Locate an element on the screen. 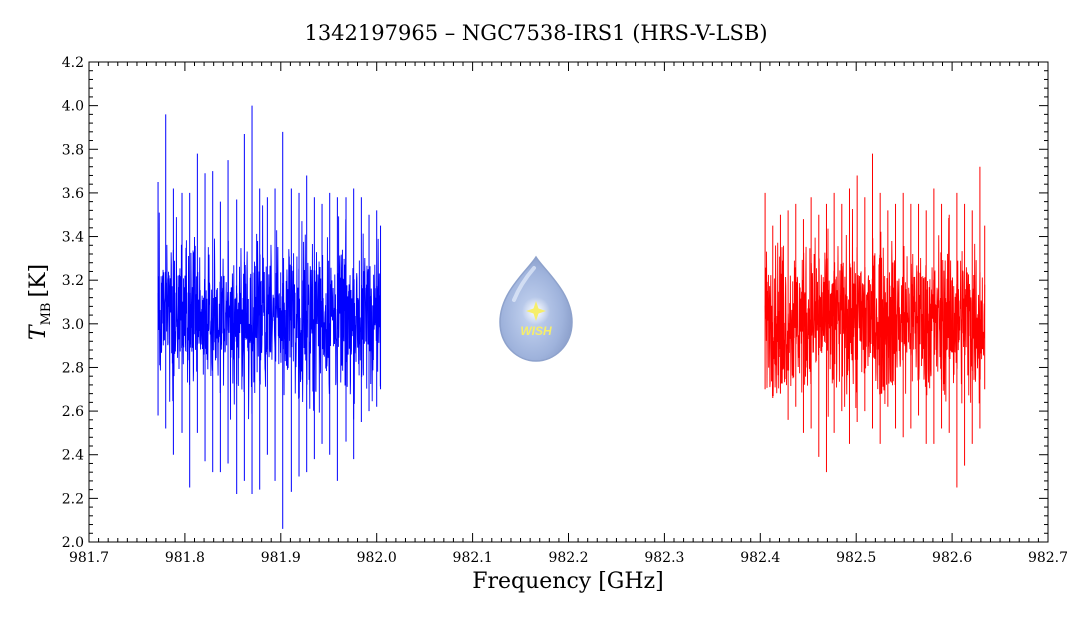  y-tick-label: 3.2 is located at coordinates (73, 281).